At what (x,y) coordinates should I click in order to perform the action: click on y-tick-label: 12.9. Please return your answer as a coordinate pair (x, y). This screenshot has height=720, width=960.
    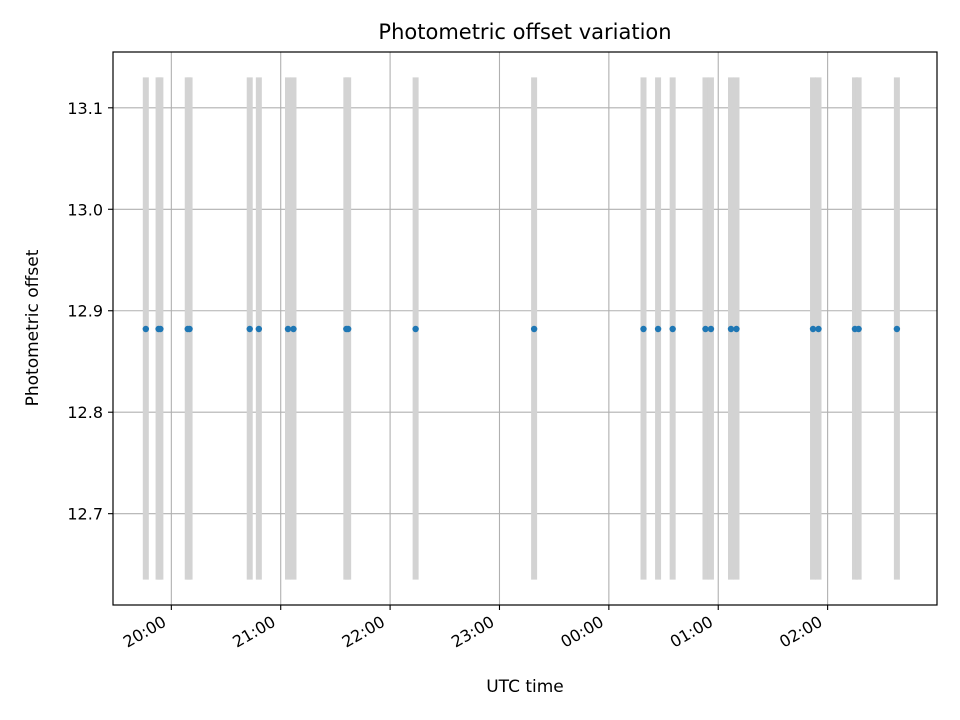
    Looking at the image, I should click on (85, 311).